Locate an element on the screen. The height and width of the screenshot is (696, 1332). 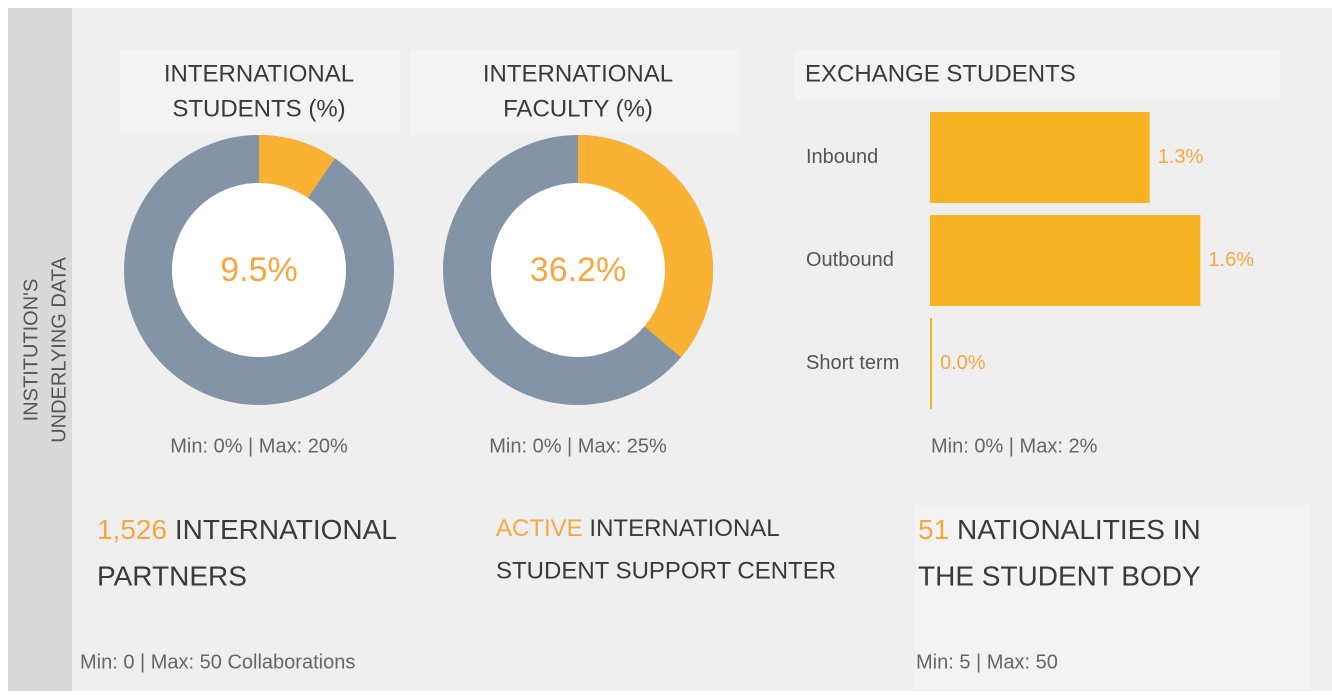
stat-box is located at coordinates (1112, 597).